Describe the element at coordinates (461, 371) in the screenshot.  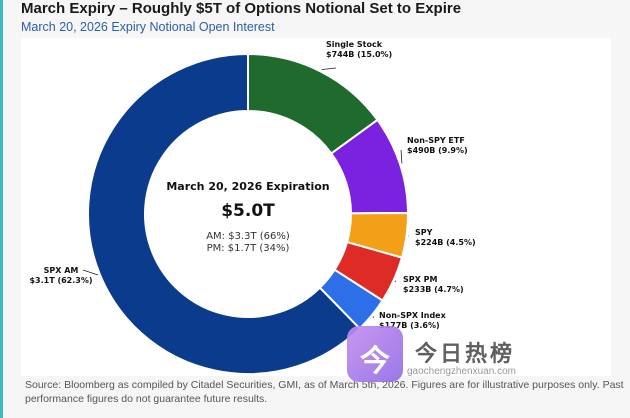
I see `watermark-url: gaochengzhenxuan.com` at that location.